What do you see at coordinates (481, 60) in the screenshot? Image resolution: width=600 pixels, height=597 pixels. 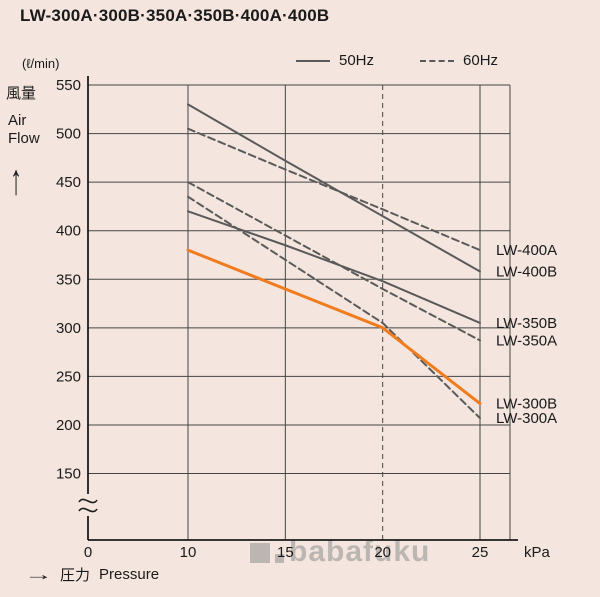 I see `legend-60hz-label: 60Hz` at bounding box center [481, 60].